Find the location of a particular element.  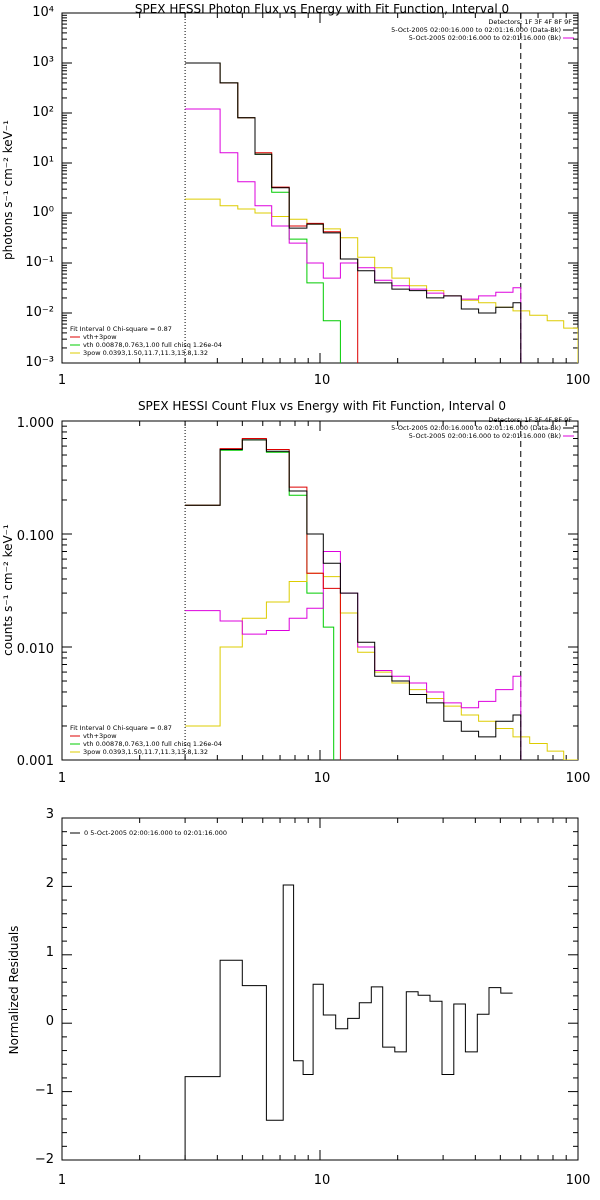

photon-y-tick-label: 10² is located at coordinates (43, 112).